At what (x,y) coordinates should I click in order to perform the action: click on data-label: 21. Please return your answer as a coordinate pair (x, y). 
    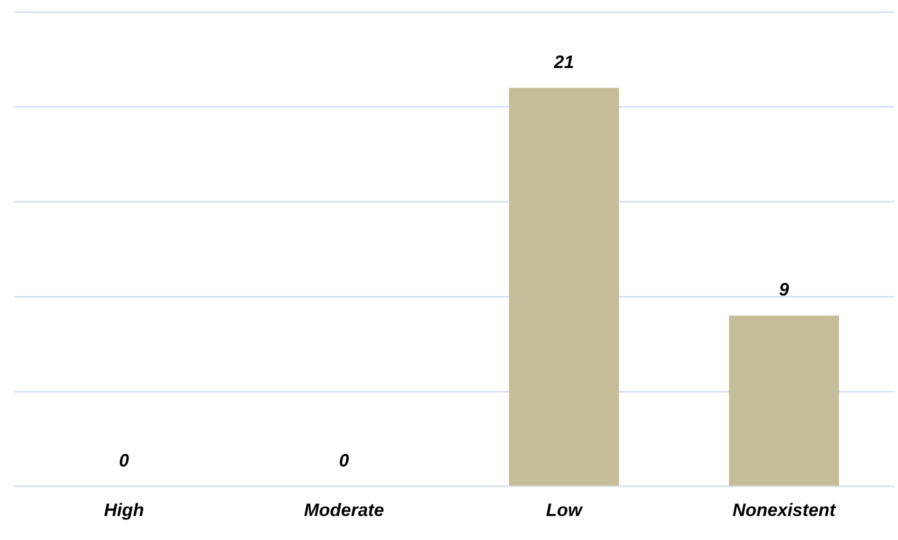
    Looking at the image, I should click on (563, 62).